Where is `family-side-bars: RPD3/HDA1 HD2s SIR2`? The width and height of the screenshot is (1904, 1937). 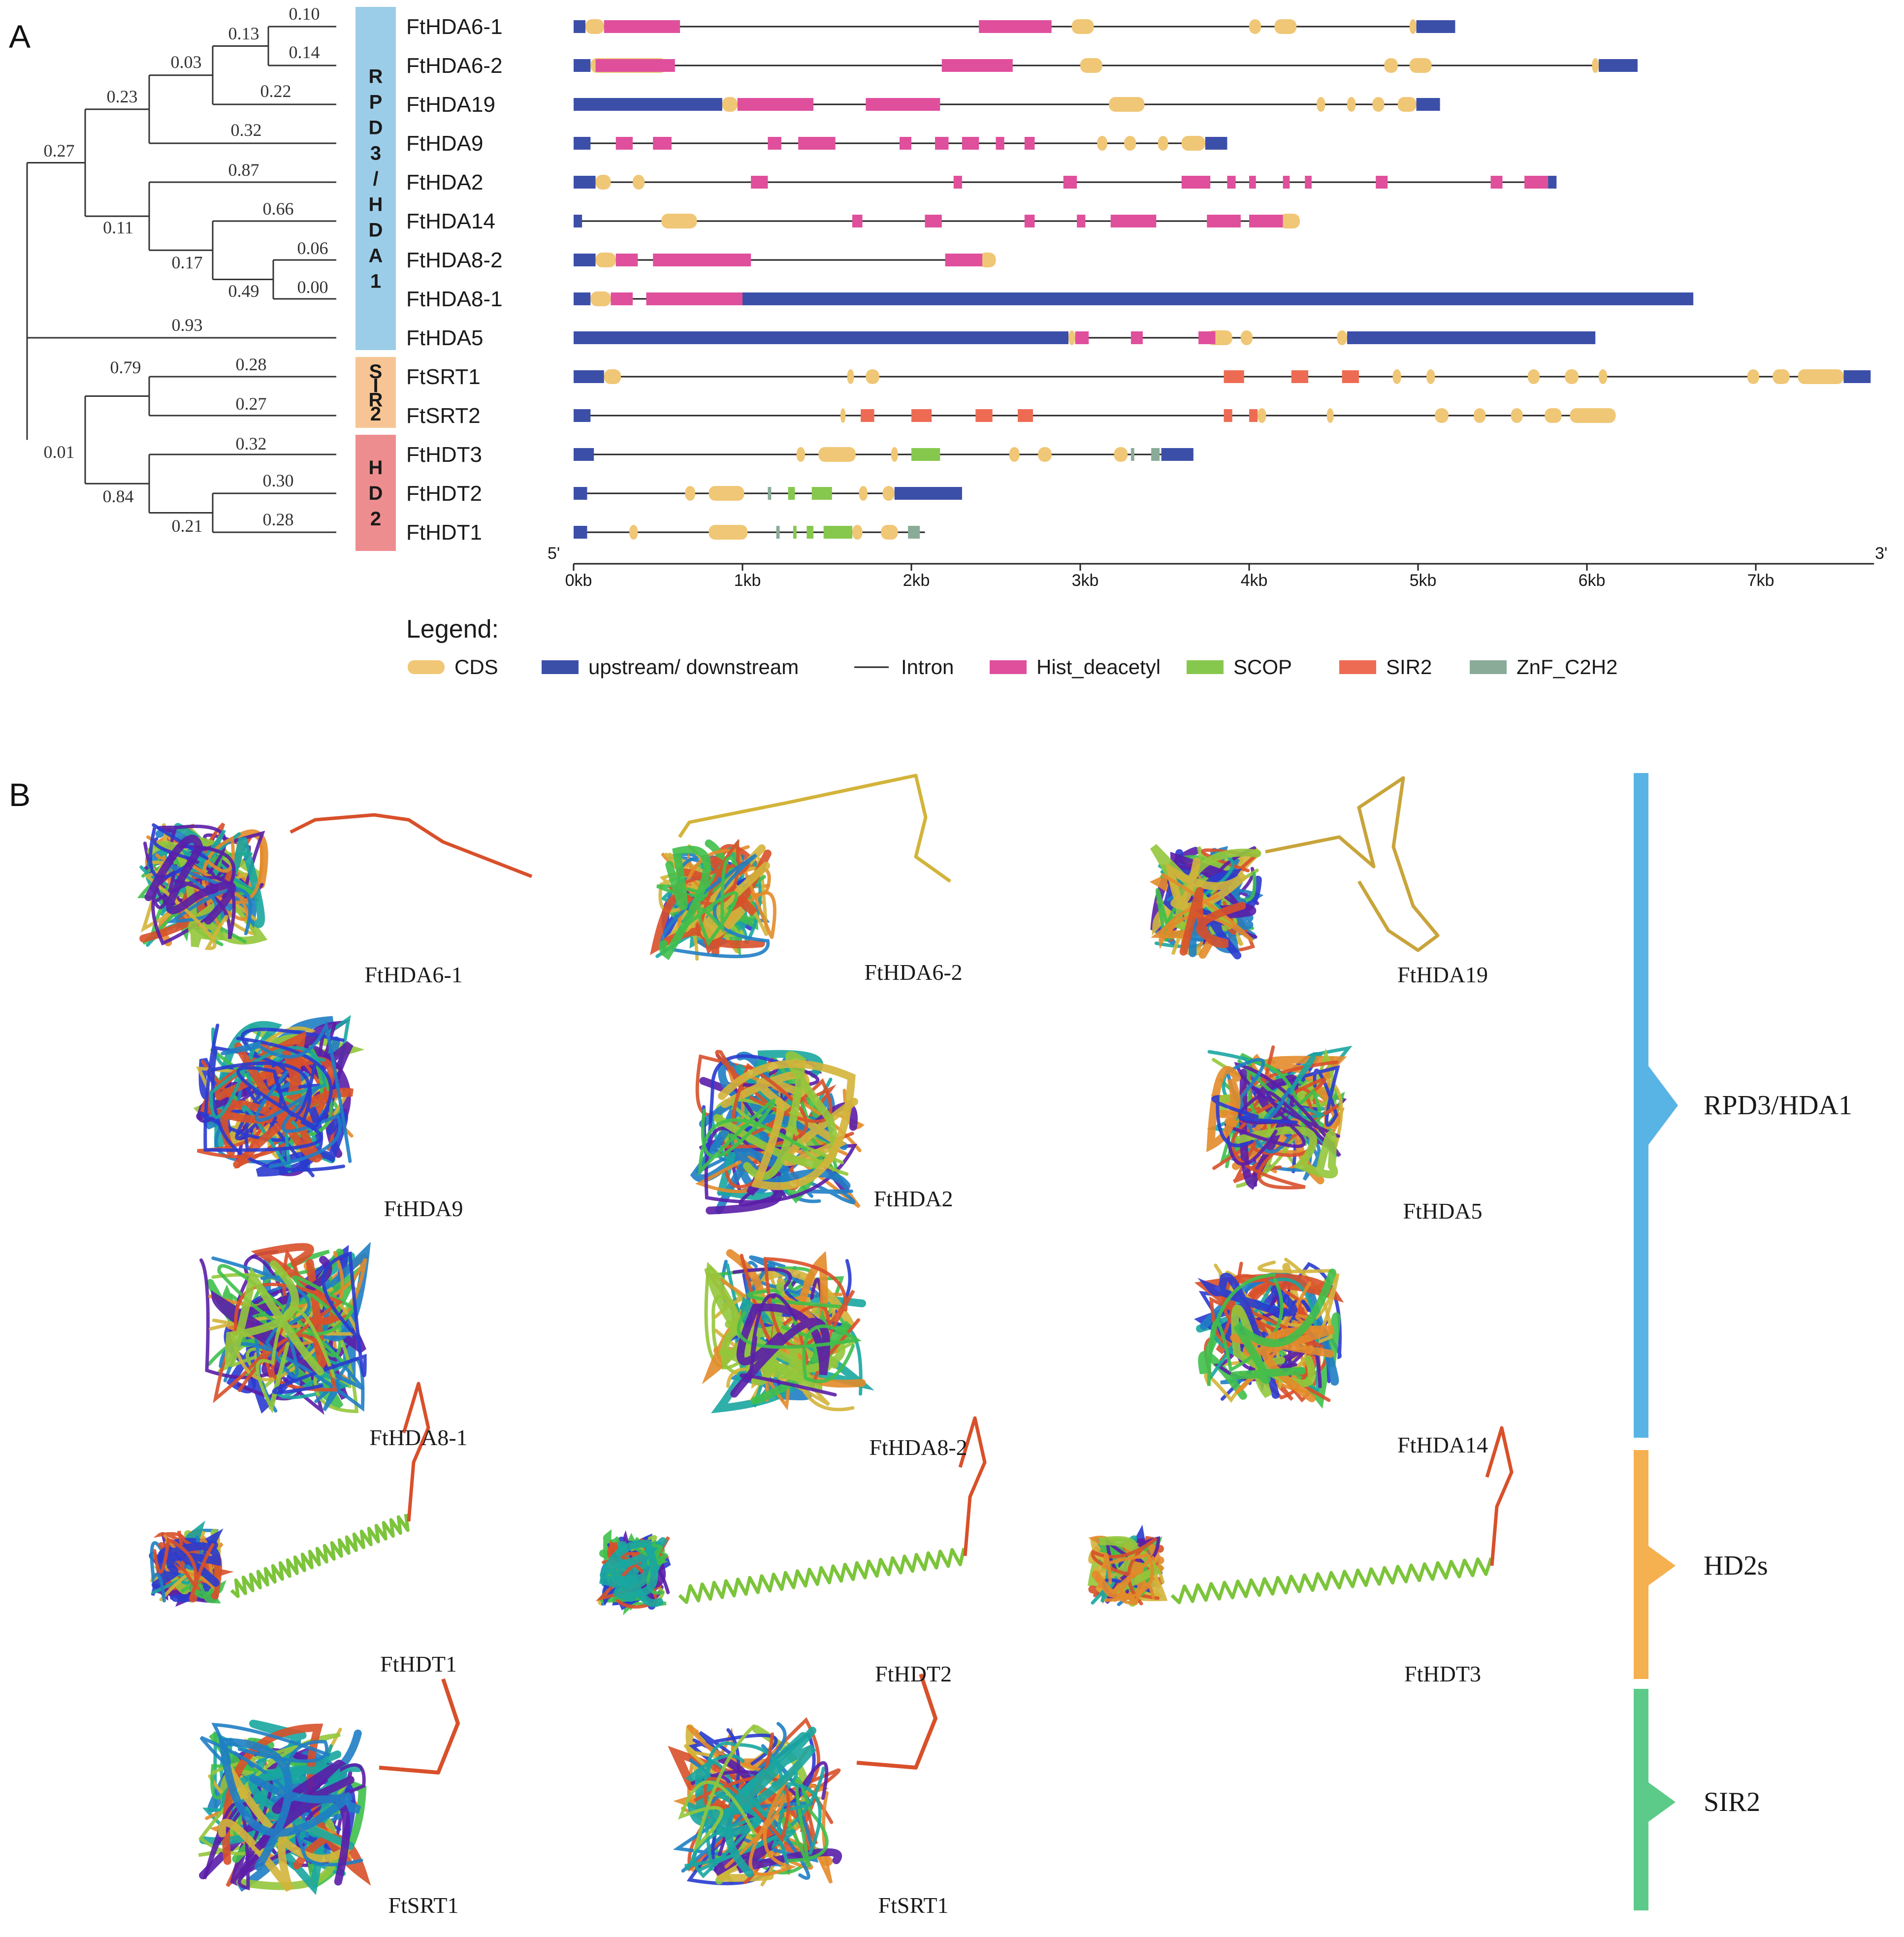 family-side-bars: RPD3/HDA1 HD2s SIR2 is located at coordinates (1743, 1341).